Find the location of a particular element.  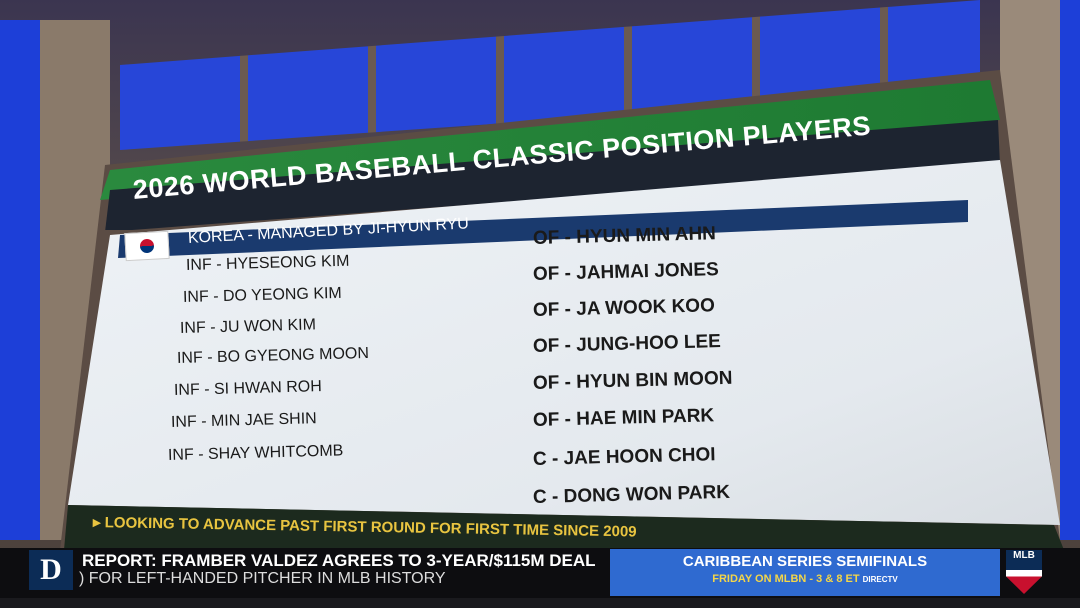

player-left: INF - SI HWAN ROH is located at coordinates (248, 388).